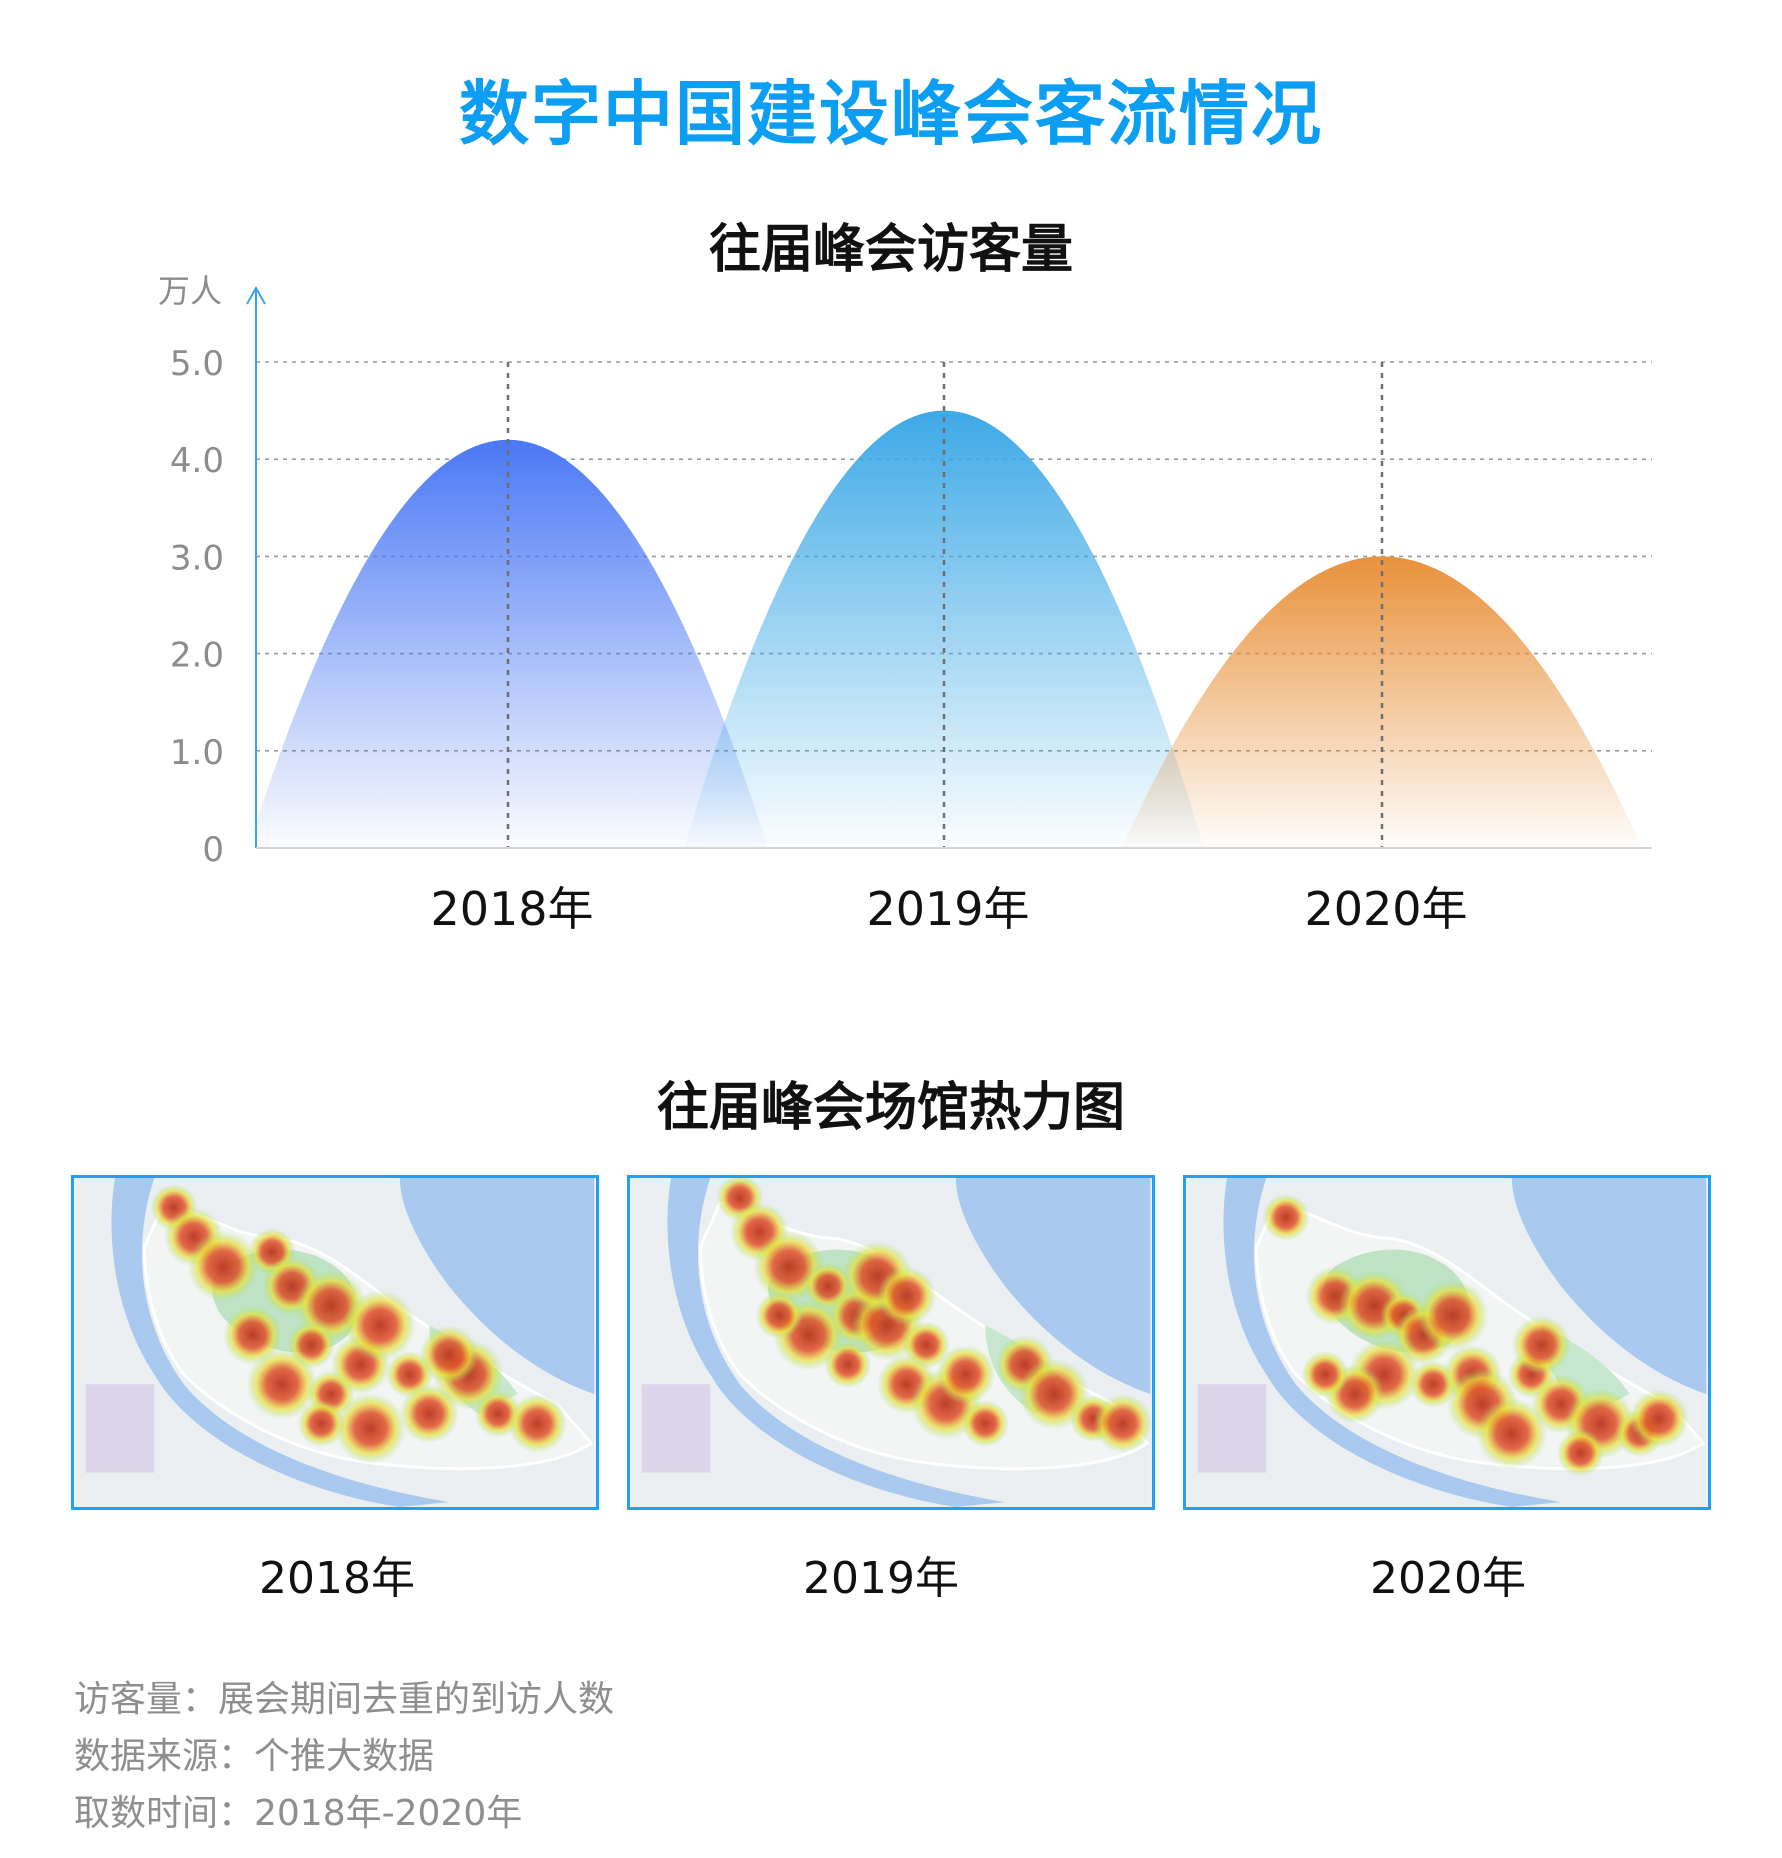 This screenshot has height=1858, width=1782. I want to click on heatmap-label-2020: 2020年, so click(1448, 1578).